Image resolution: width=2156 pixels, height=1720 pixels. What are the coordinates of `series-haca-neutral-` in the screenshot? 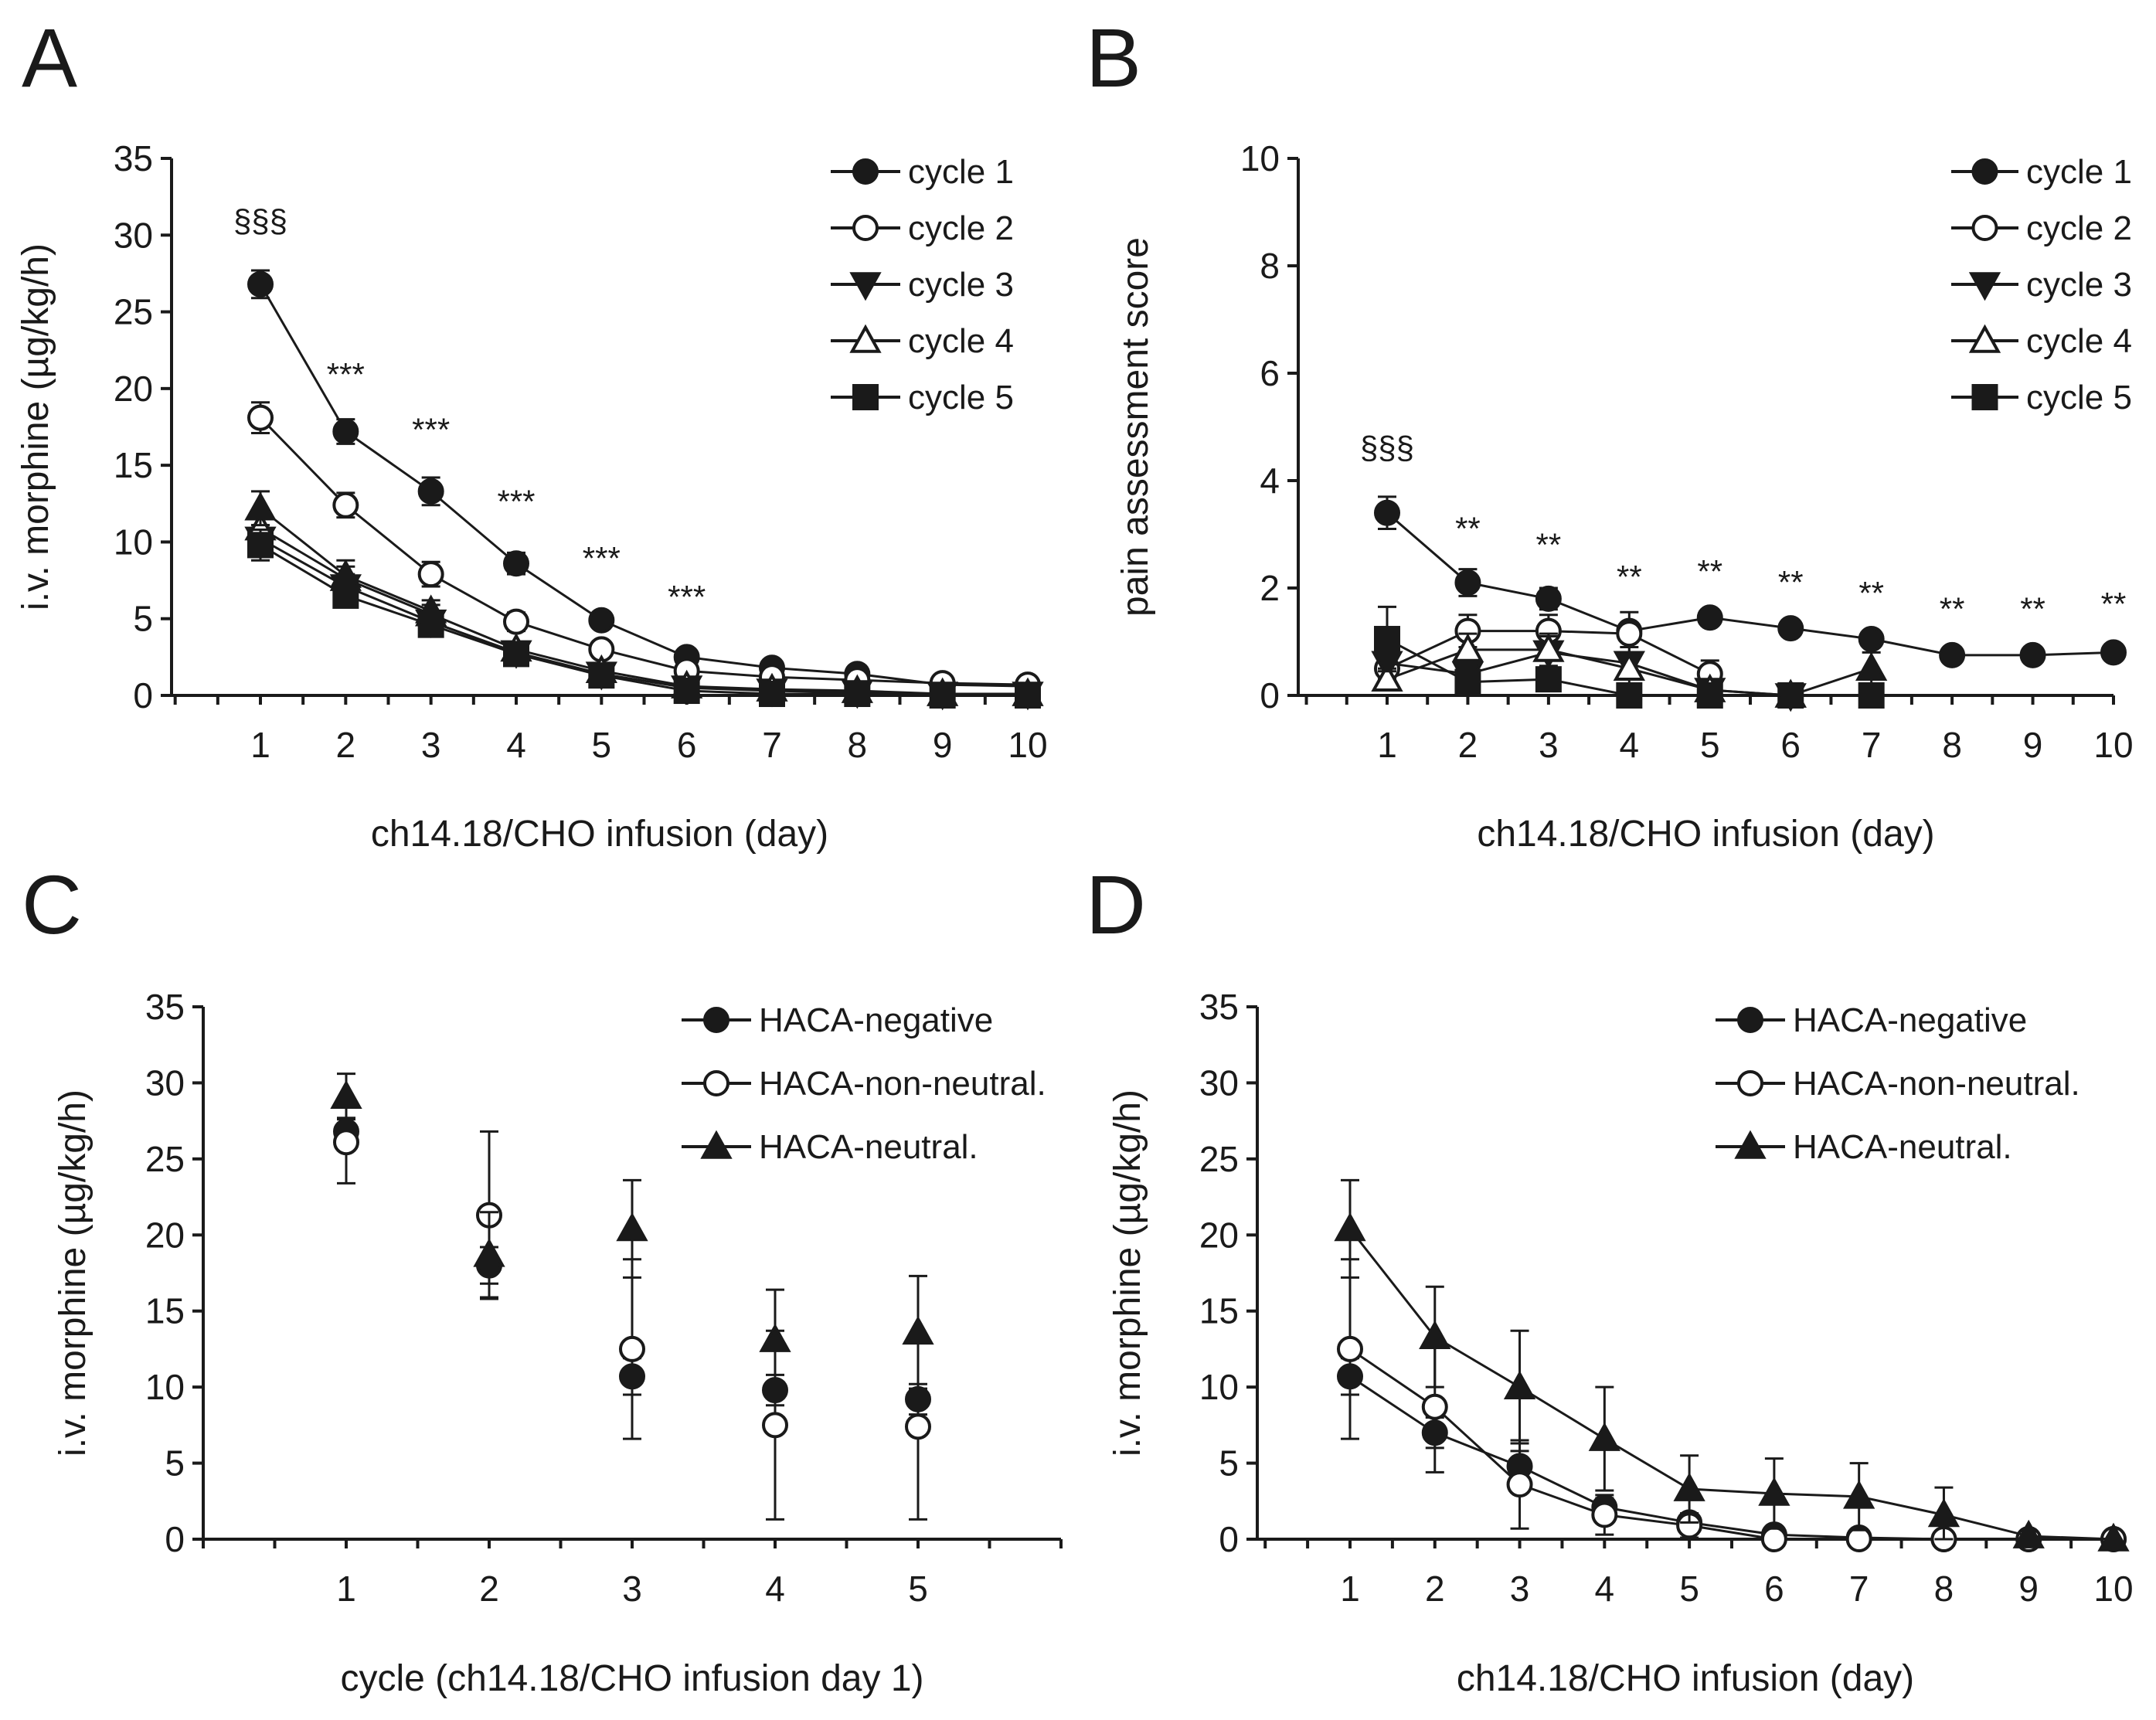 It's located at (632, 1232).